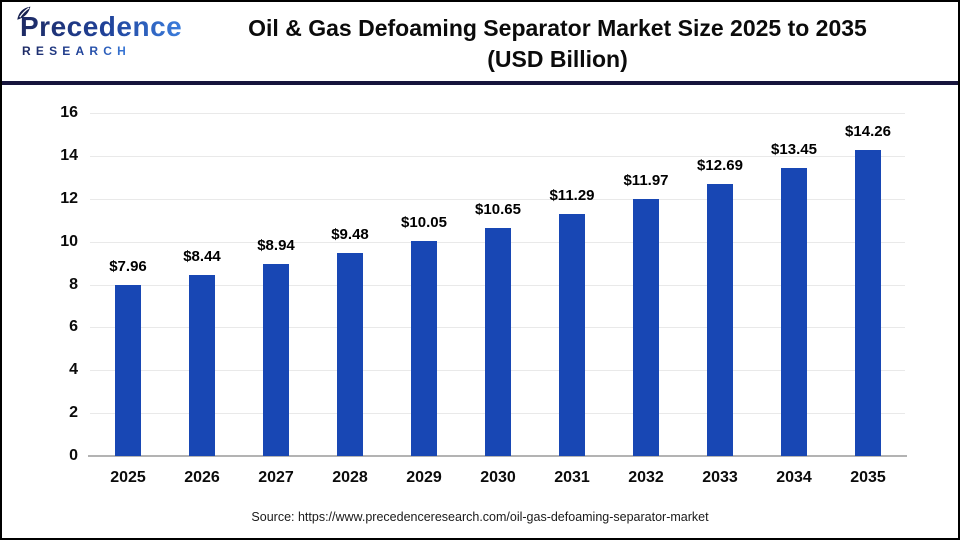  What do you see at coordinates (720, 320) in the screenshot?
I see `bar-2033` at bounding box center [720, 320].